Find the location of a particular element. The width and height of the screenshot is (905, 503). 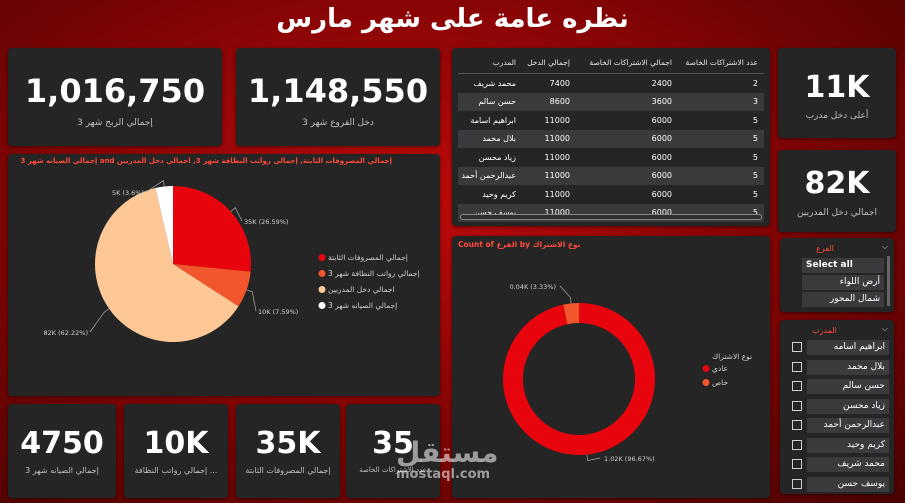

slicer-scrollbar is located at coordinates (888, 281).